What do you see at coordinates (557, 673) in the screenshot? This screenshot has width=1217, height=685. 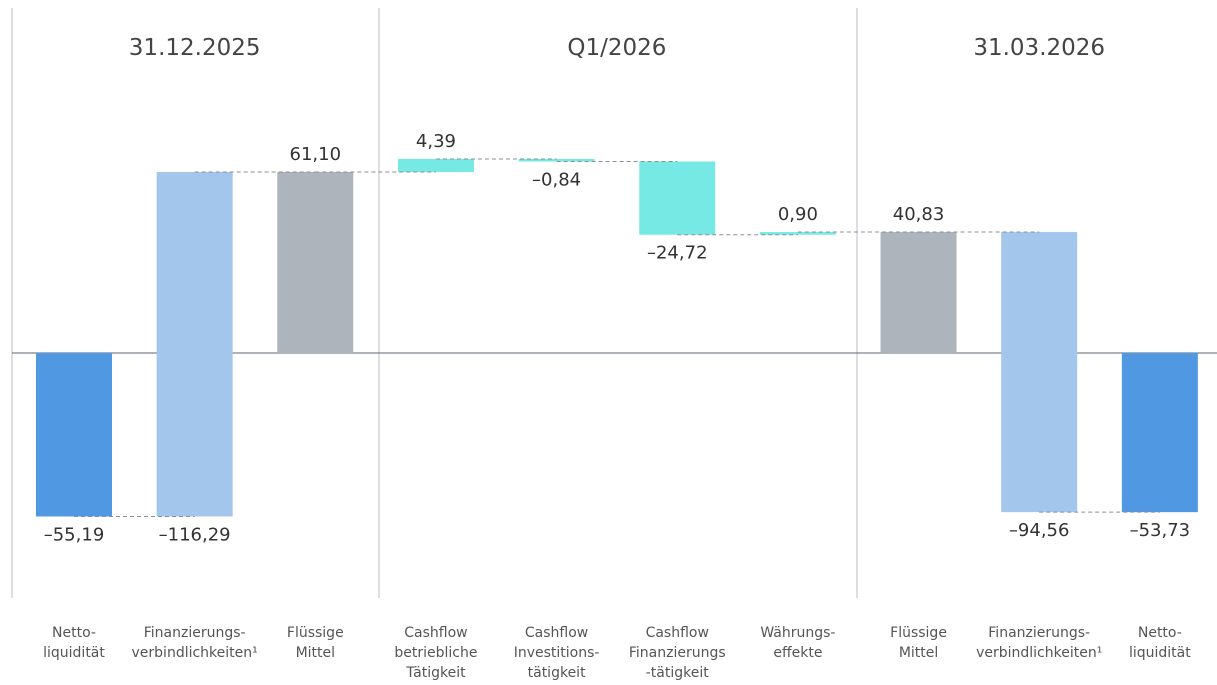 I see `x-tick-label-line: tätigkeit` at bounding box center [557, 673].